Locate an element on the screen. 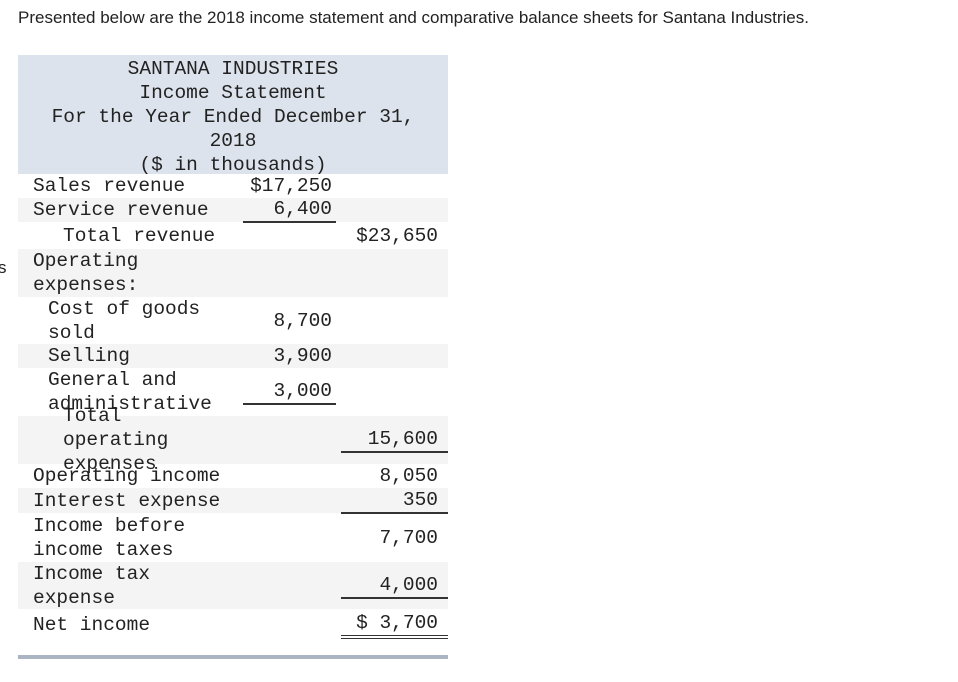 The height and width of the screenshot is (682, 958). row-label: Income tax expense is located at coordinates (92, 585).